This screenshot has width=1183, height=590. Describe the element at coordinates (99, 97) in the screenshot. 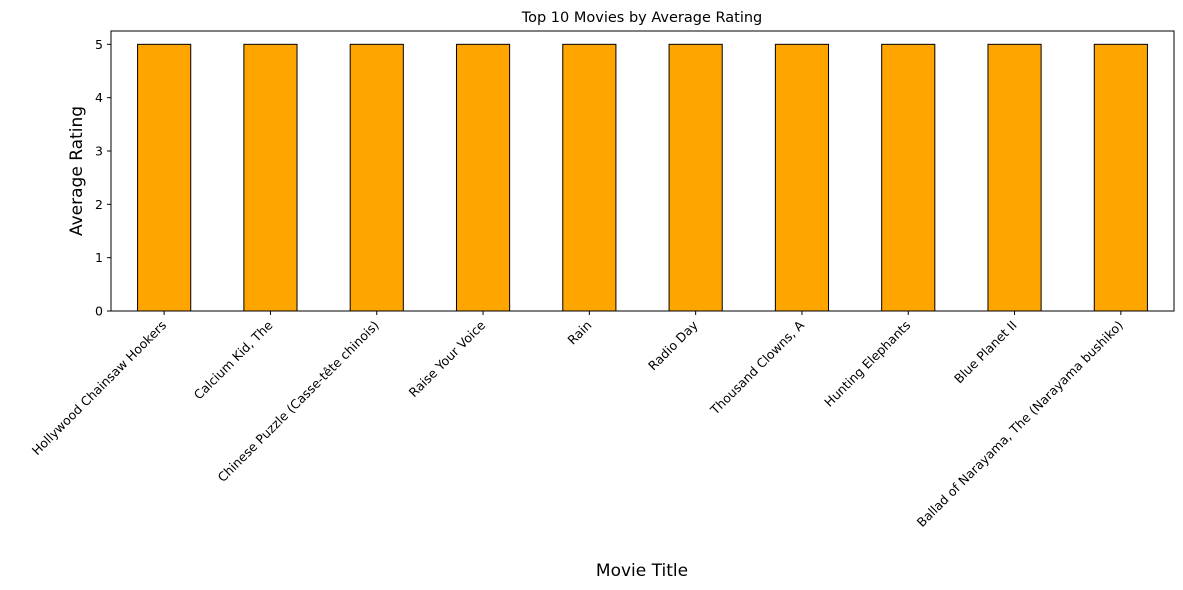

I see `y-tick-label-4: 4` at that location.